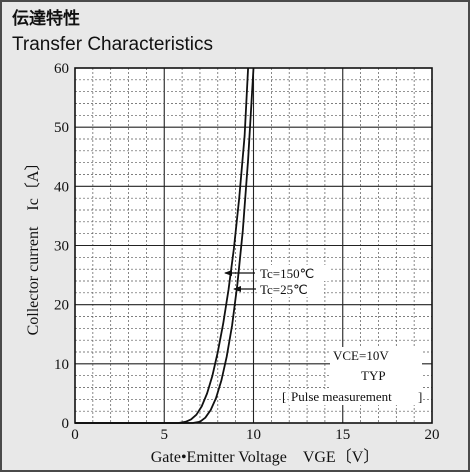  What do you see at coordinates (341, 396) in the screenshot?
I see `pulse-label: Pulse measurement` at bounding box center [341, 396].